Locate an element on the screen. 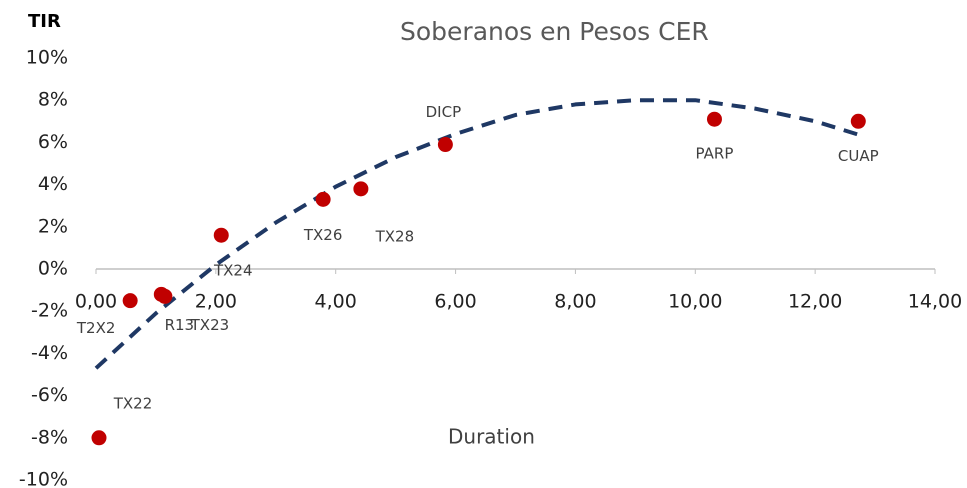 The height and width of the screenshot is (488, 967). point-label: TX23 is located at coordinates (210, 325).